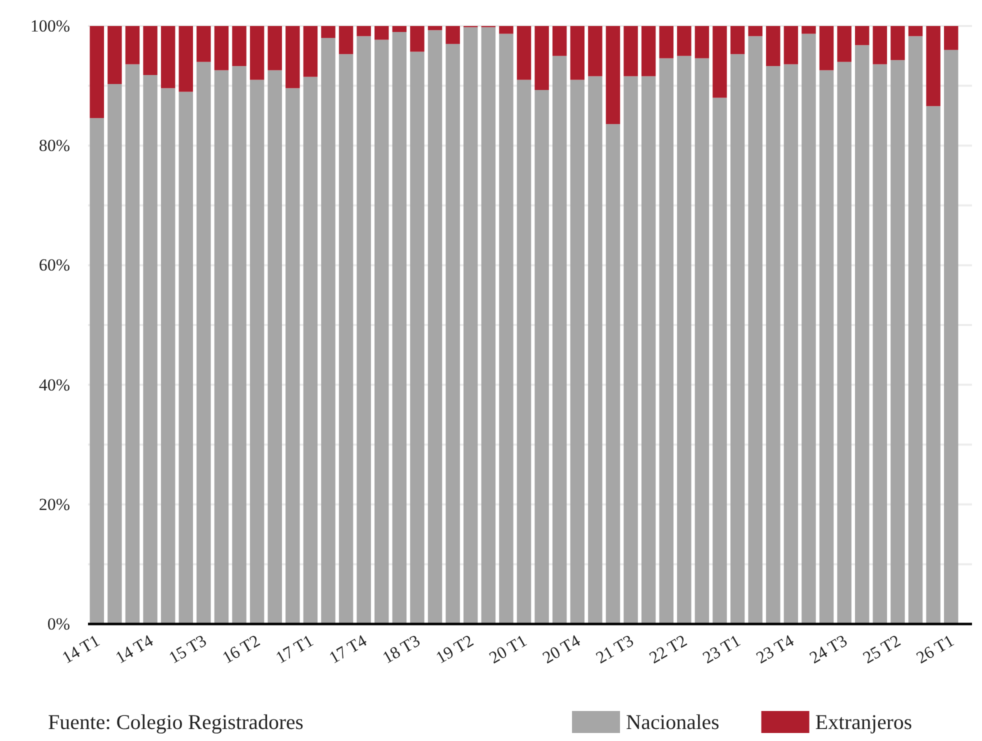  What do you see at coordinates (775, 649) in the screenshot?
I see `x-tick-label: 23 T4` at bounding box center [775, 649].